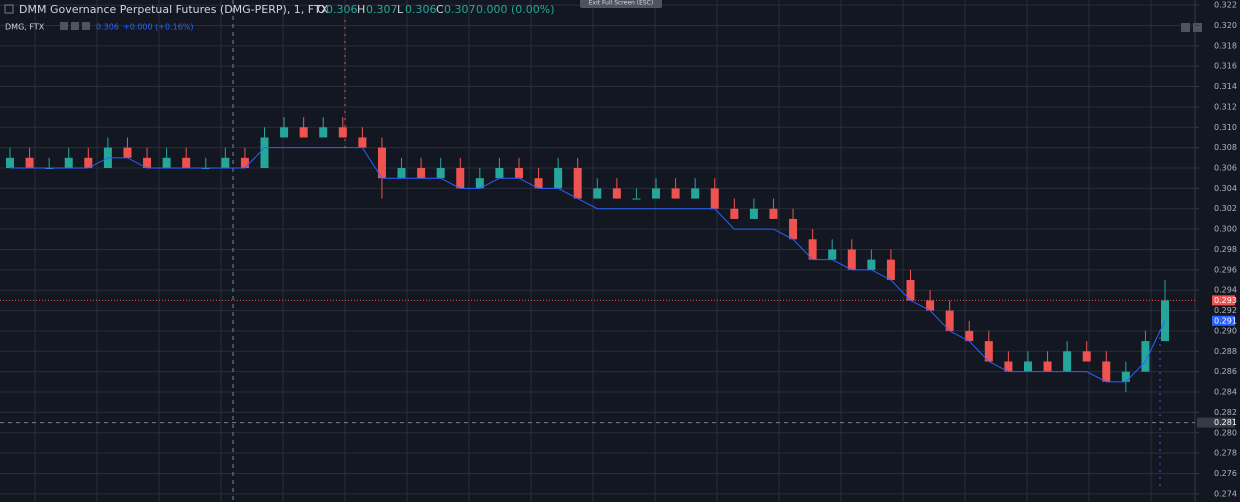 This screenshot has width=1240, height=502. I want to click on y-tick-label: 0.312, so click(1225, 106).